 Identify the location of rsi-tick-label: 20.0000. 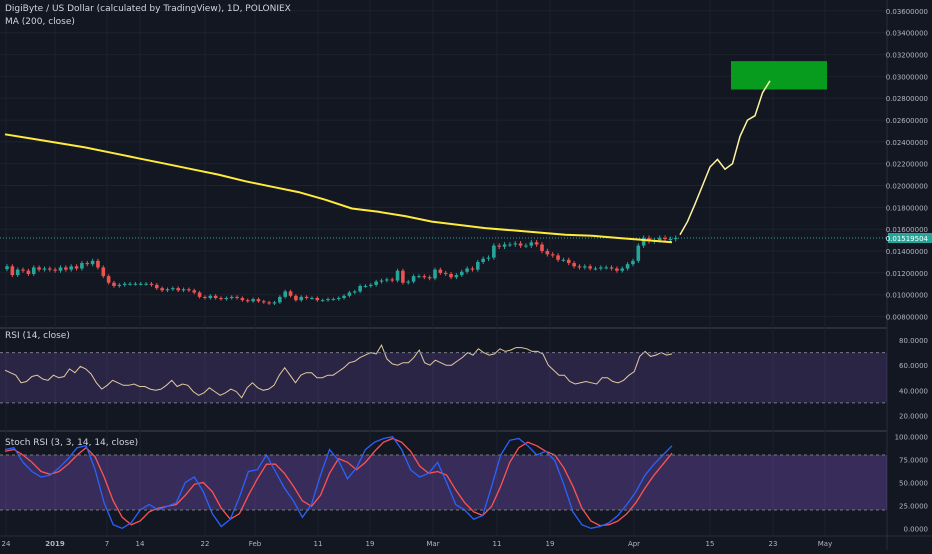
(913, 416).